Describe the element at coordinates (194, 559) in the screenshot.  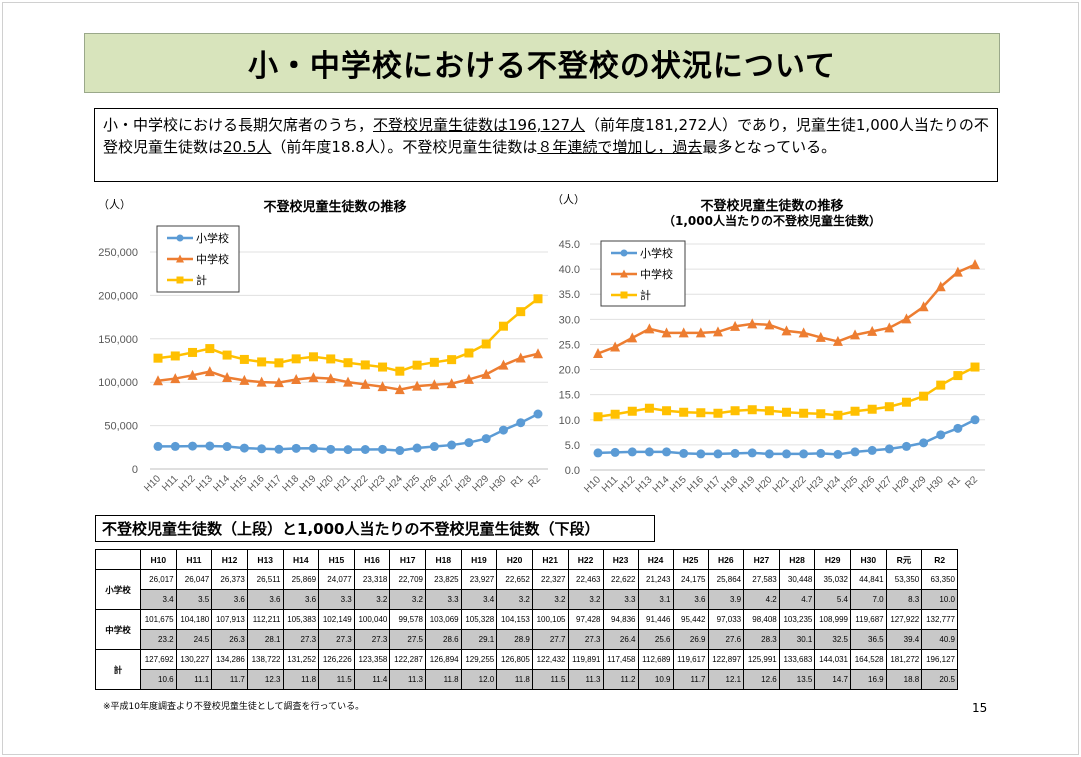
I see `column-header: H11` at that location.